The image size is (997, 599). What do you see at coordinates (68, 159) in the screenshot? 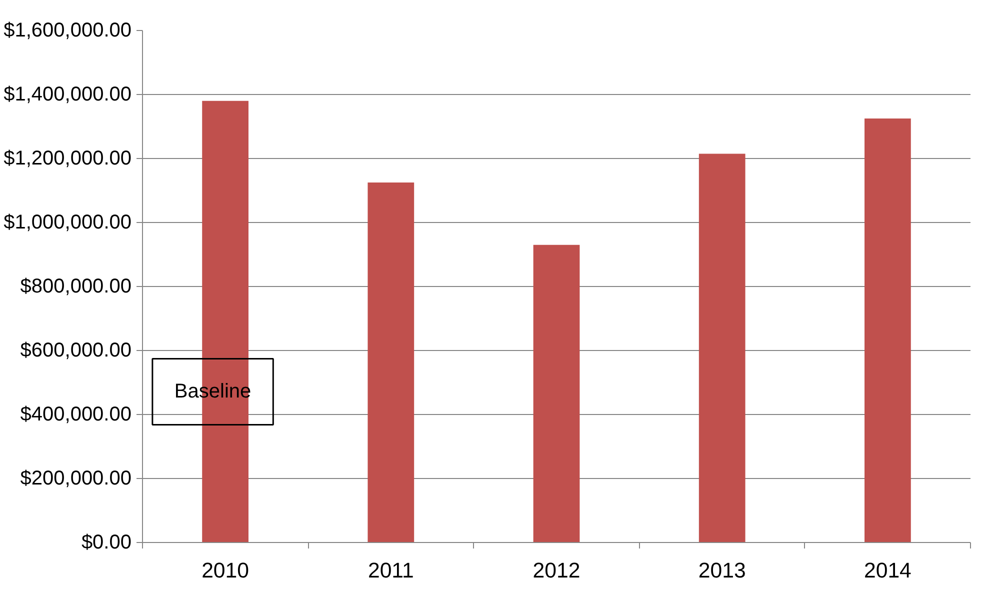
I see `y-tick-label: $1,200,000.00` at bounding box center [68, 159].